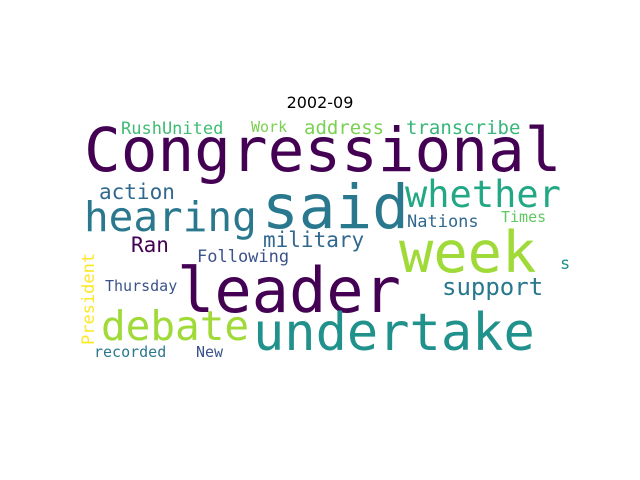 The width and height of the screenshot is (640, 480). Describe the element at coordinates (243, 257) in the screenshot. I see `word-following: Following` at that location.